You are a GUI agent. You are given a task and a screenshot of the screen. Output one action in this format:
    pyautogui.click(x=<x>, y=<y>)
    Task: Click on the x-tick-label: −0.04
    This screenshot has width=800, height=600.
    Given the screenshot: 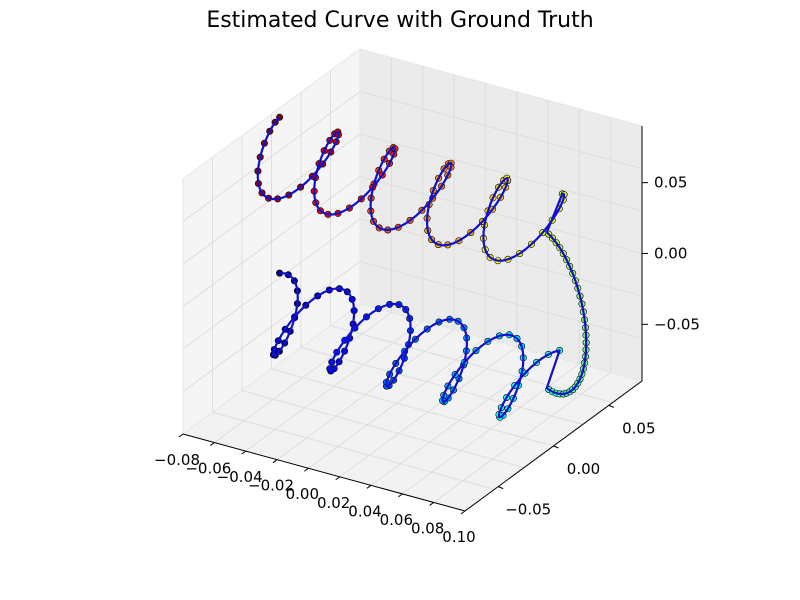 What is the action you would take?
    pyautogui.click(x=240, y=477)
    